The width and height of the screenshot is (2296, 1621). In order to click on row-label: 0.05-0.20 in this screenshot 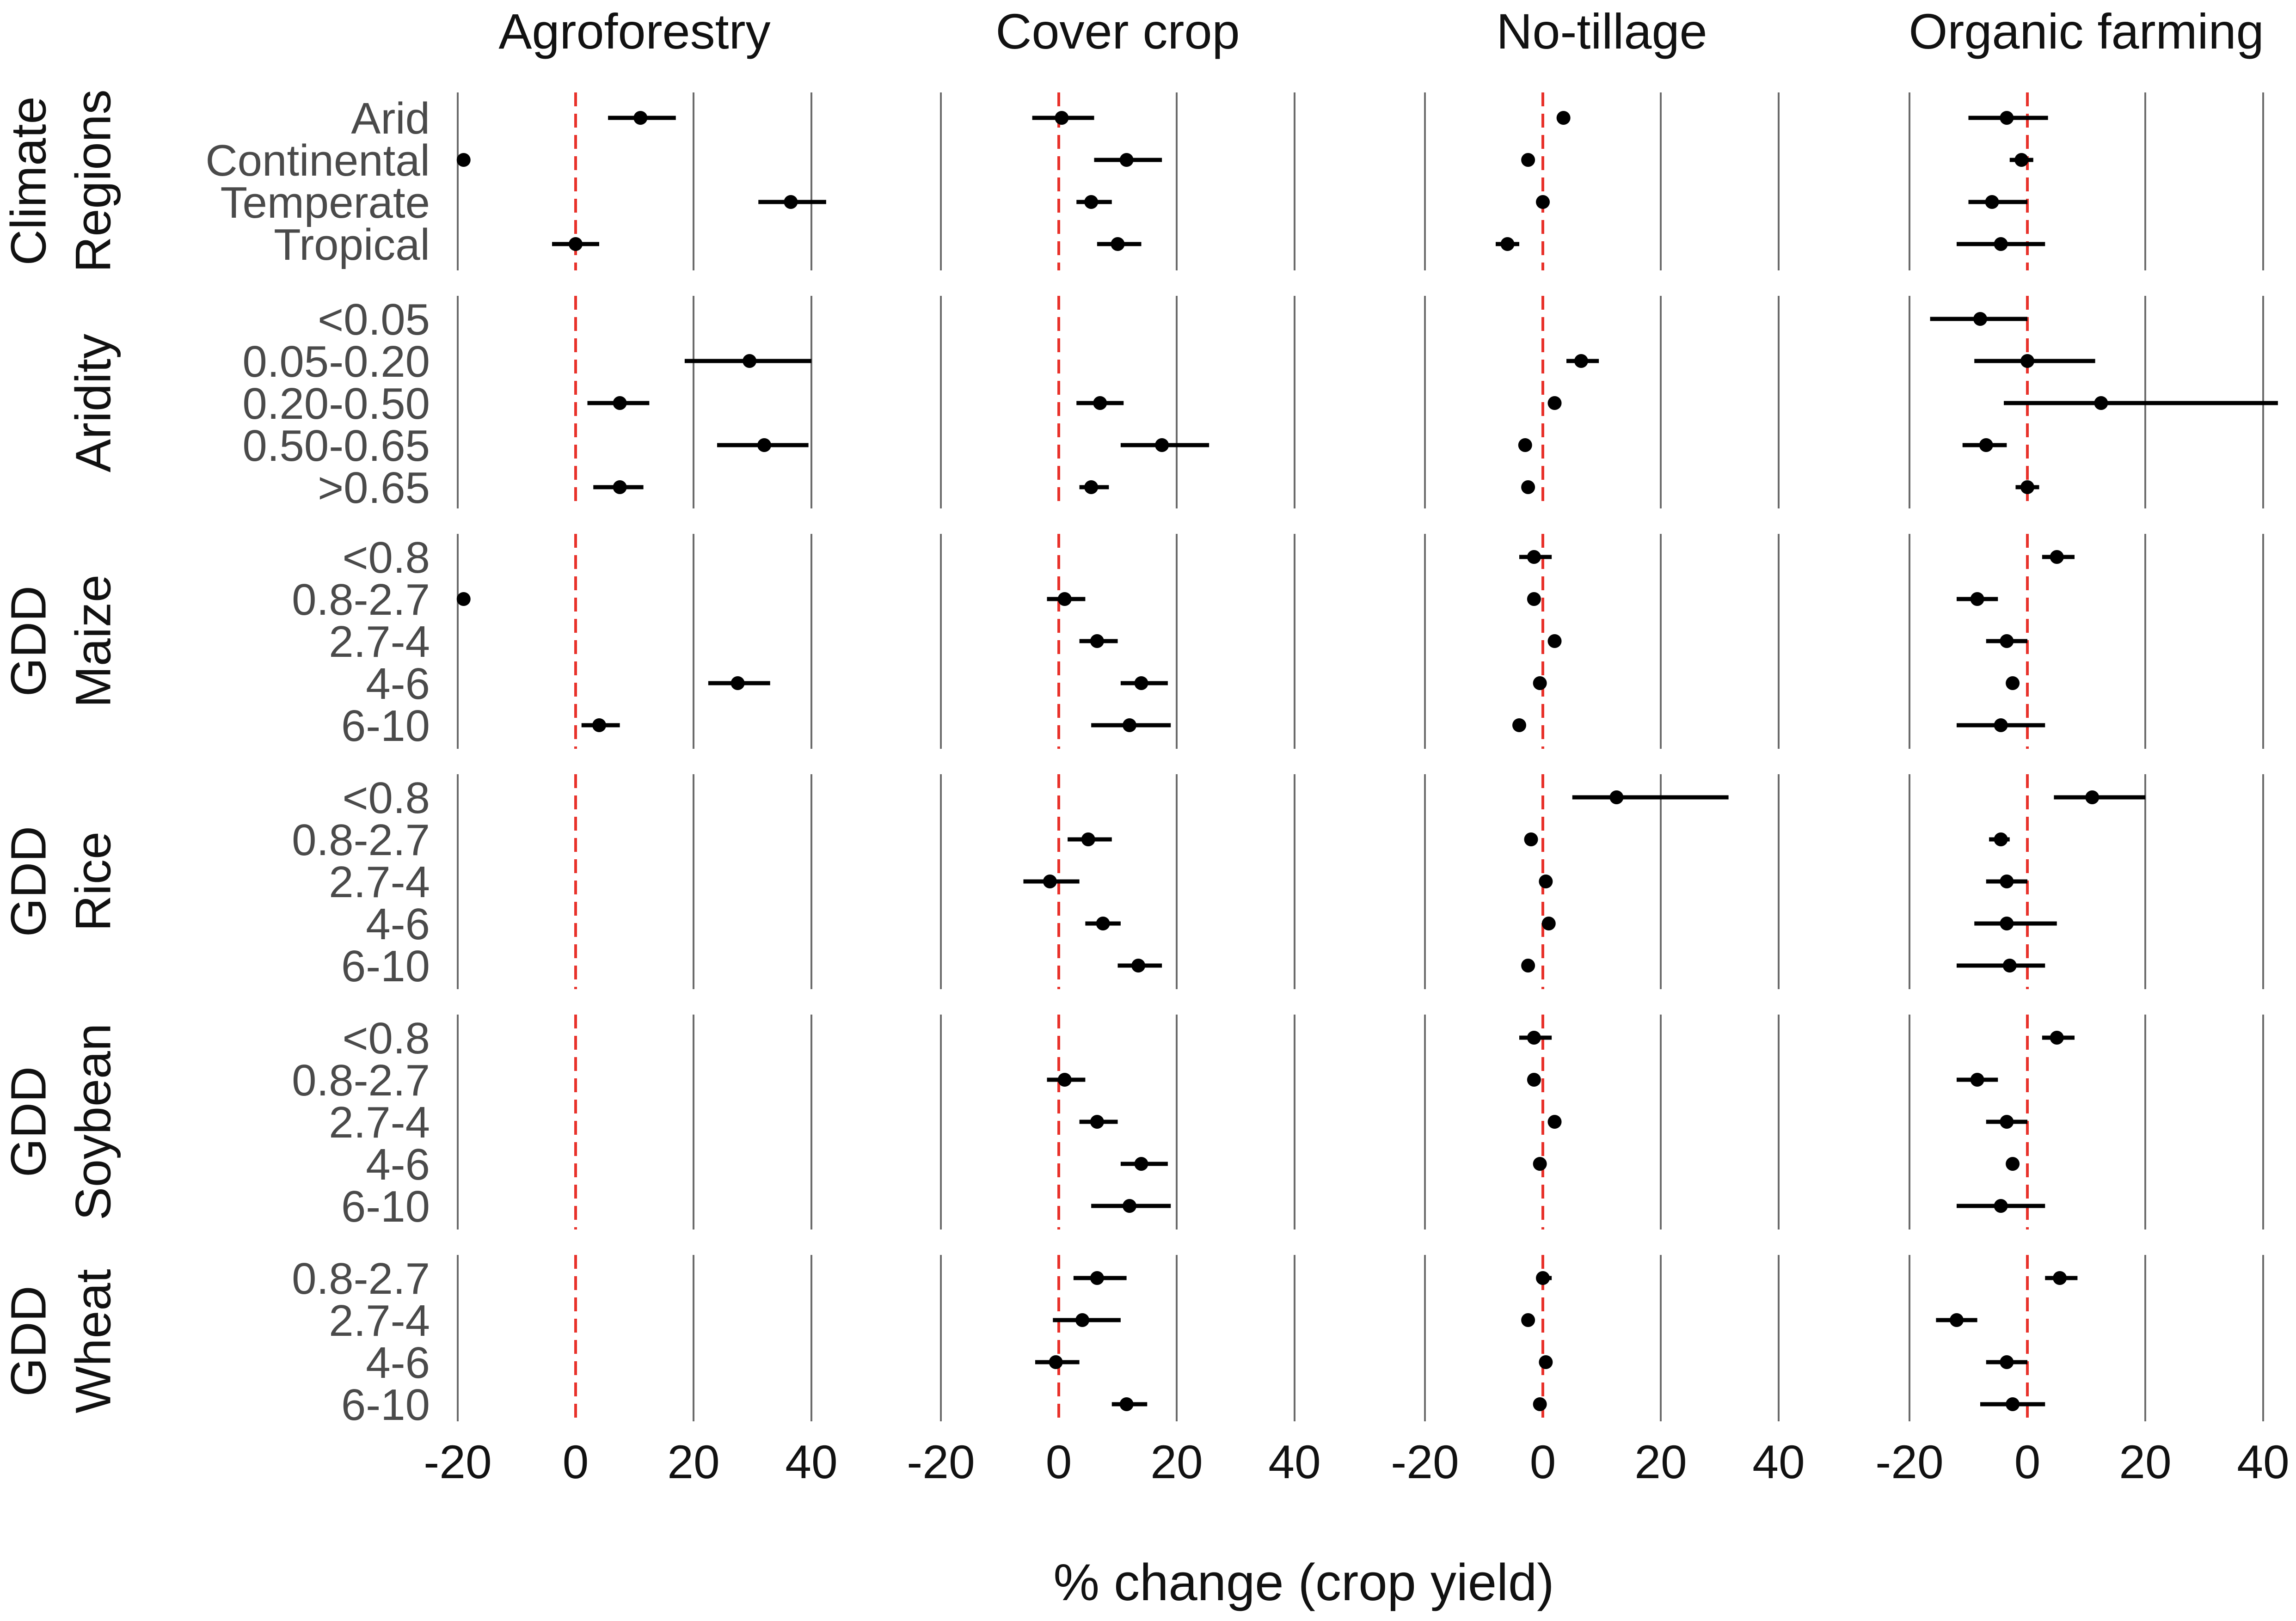, I will do `click(336, 361)`.